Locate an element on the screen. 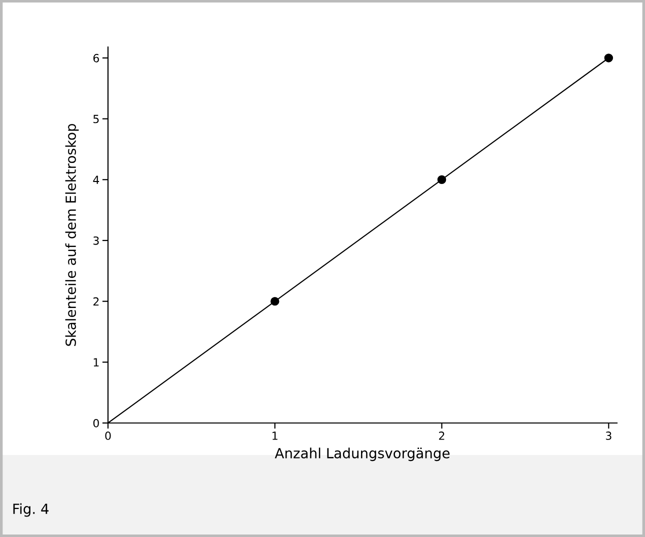 This screenshot has width=645, height=537. y-tick-label: 3 is located at coordinates (96, 240).